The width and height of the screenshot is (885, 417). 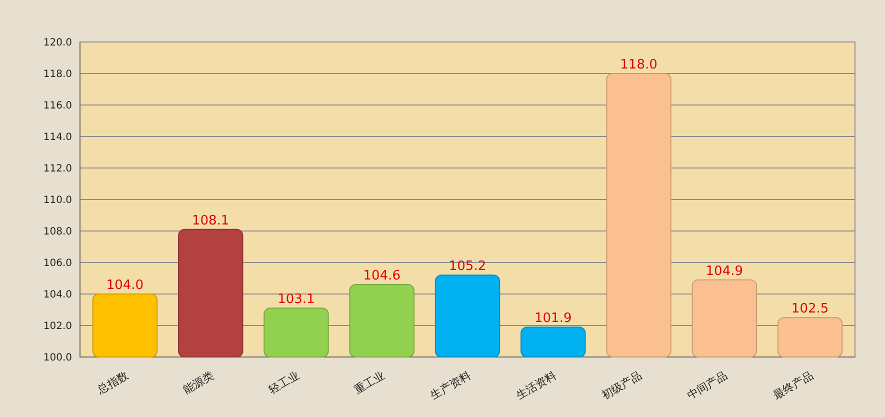 What do you see at coordinates (622, 385) in the screenshot?
I see `x-tick-label: 初级产品` at bounding box center [622, 385].